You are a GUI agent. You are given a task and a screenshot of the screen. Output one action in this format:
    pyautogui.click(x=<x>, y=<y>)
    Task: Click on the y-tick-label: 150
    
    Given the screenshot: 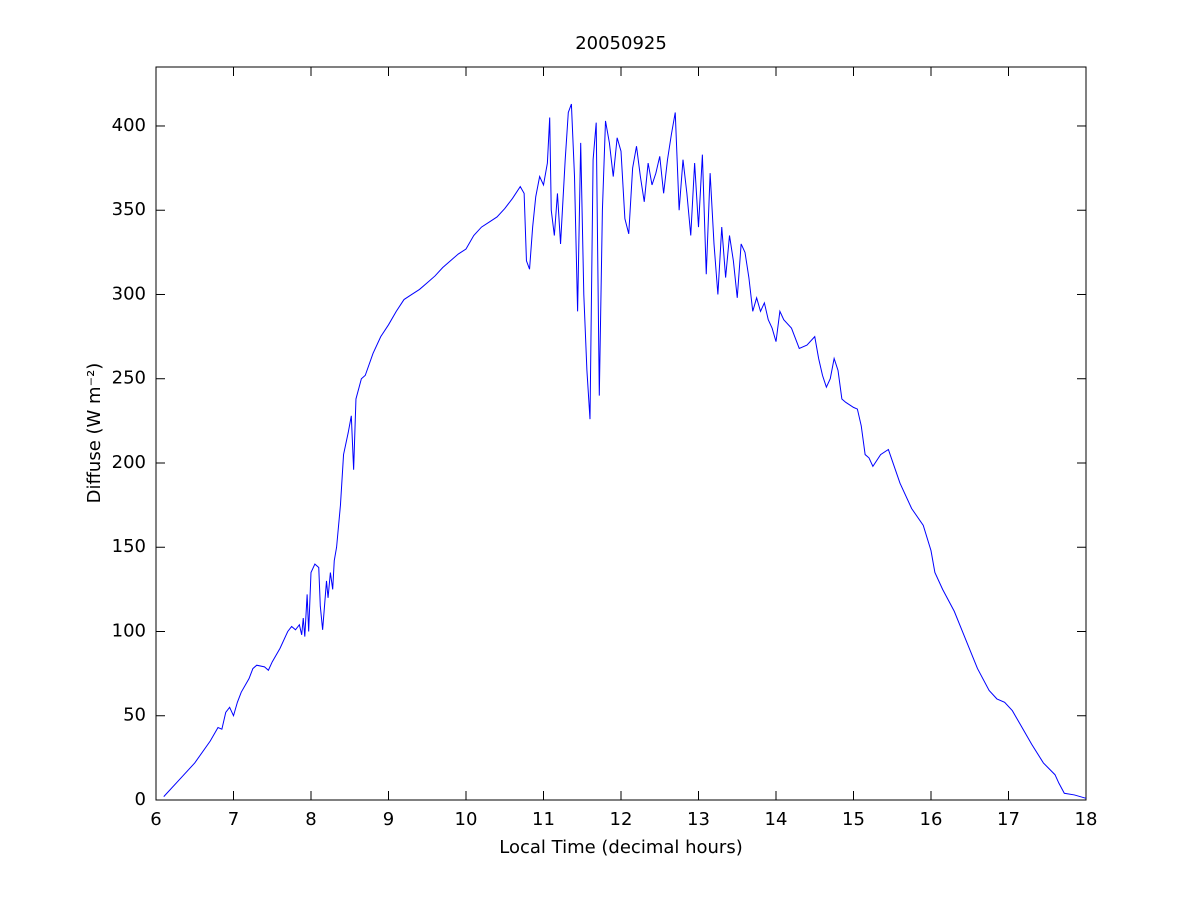 What is the action you would take?
    pyautogui.click(x=129, y=546)
    